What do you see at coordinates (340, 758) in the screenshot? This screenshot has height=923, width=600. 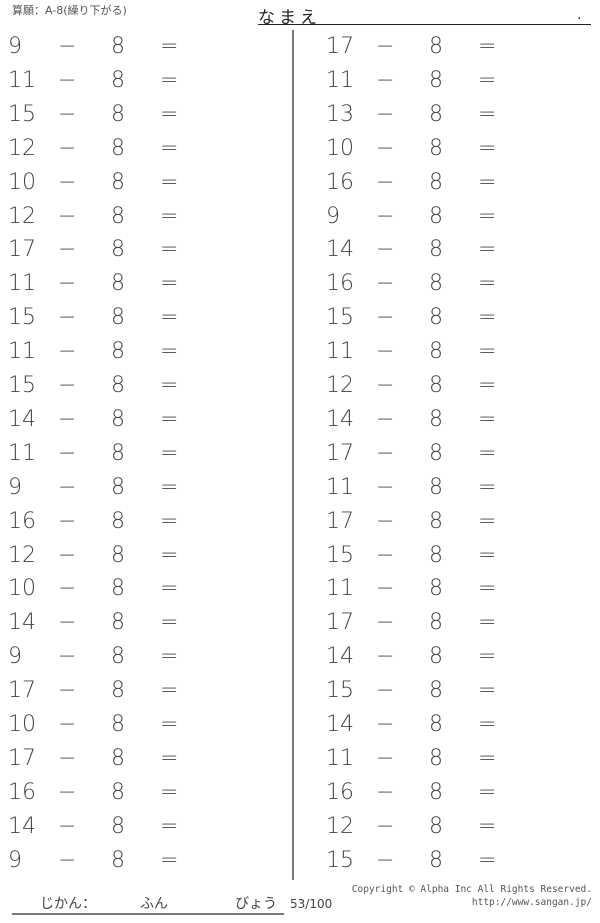 I see `minuend: 11` at bounding box center [340, 758].